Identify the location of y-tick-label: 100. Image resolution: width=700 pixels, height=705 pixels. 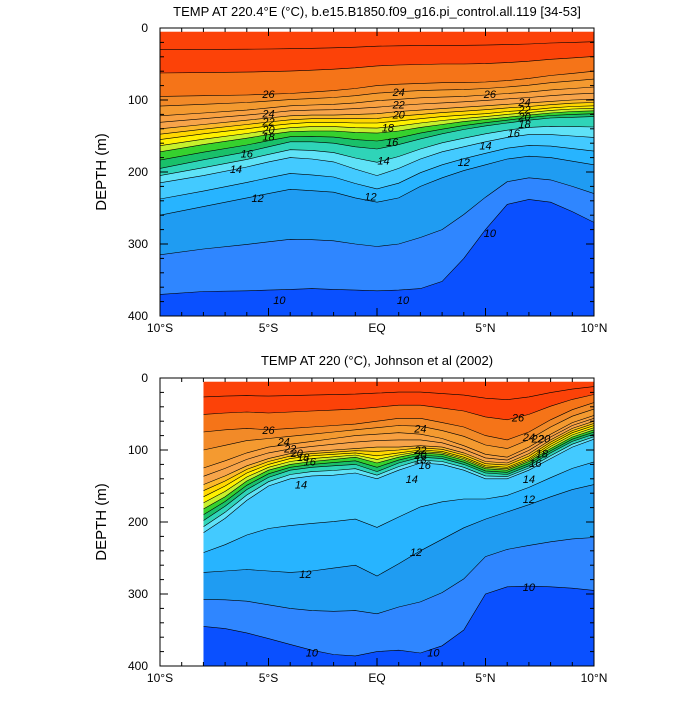
(138, 100).